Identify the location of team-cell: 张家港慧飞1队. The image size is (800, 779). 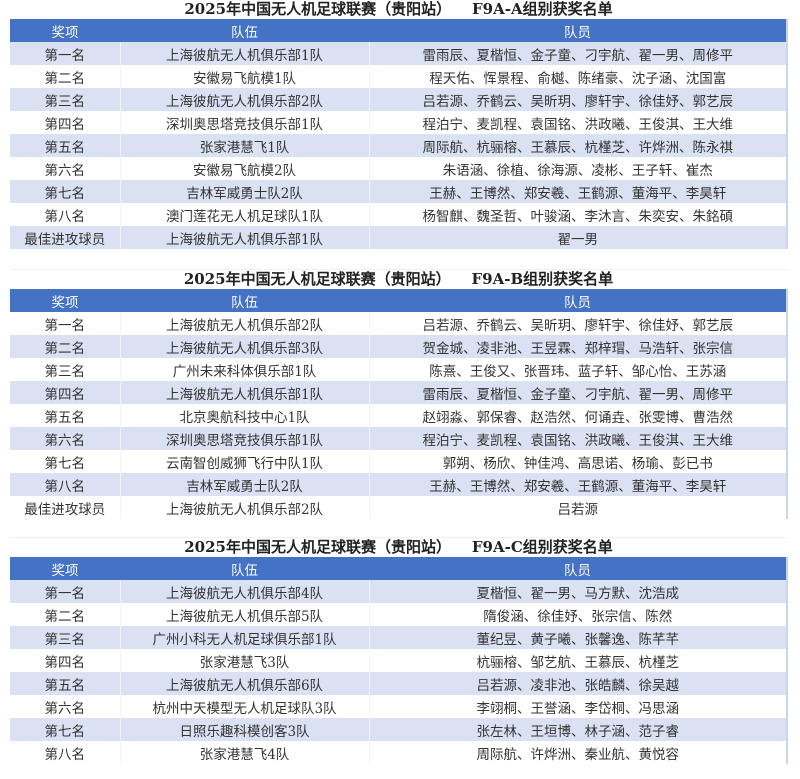
(245, 145).